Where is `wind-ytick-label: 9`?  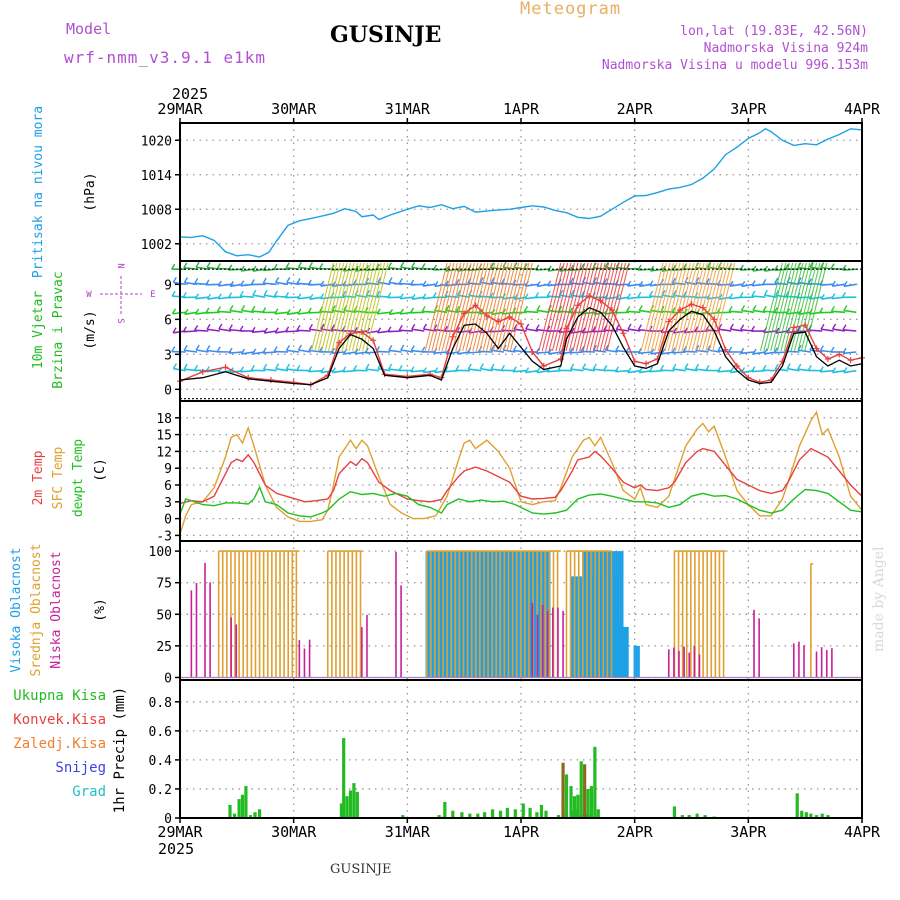 wind-ytick-label: 9 is located at coordinates (168, 285).